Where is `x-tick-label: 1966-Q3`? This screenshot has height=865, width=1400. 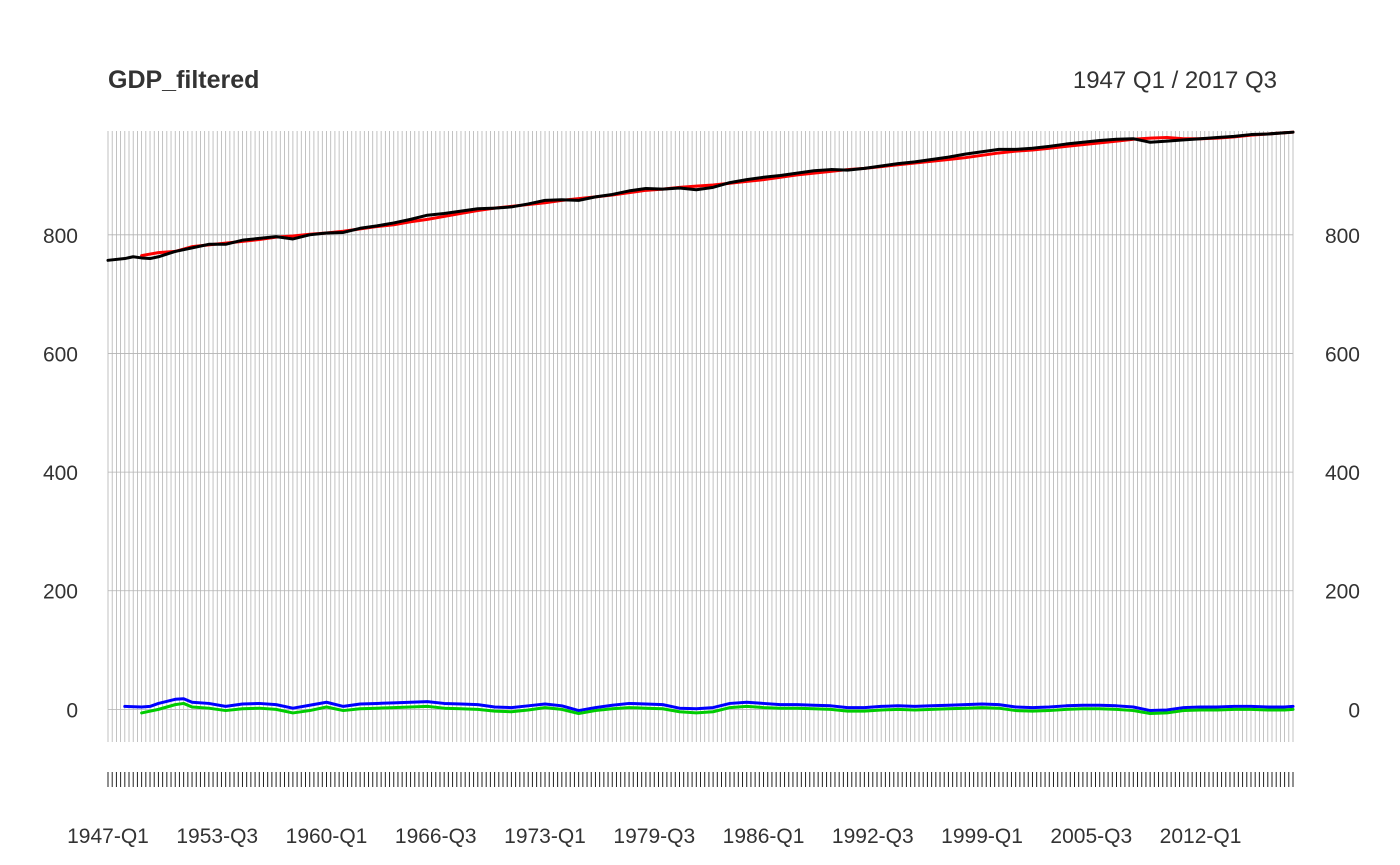 x-tick-label: 1966-Q3 is located at coordinates (436, 836).